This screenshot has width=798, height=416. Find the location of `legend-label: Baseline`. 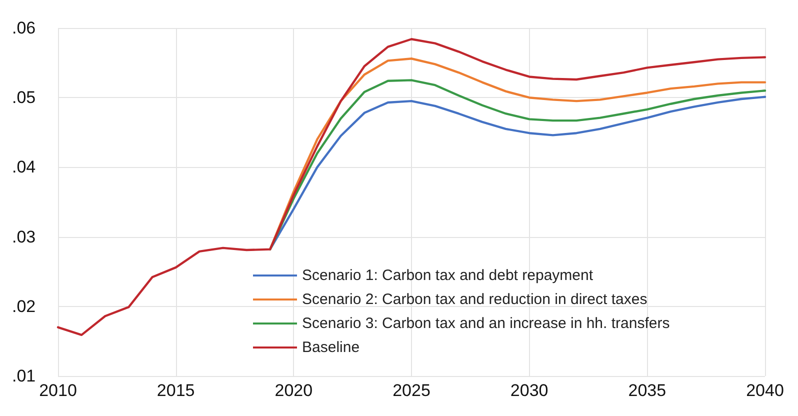

legend-label: Baseline is located at coordinates (331, 347).